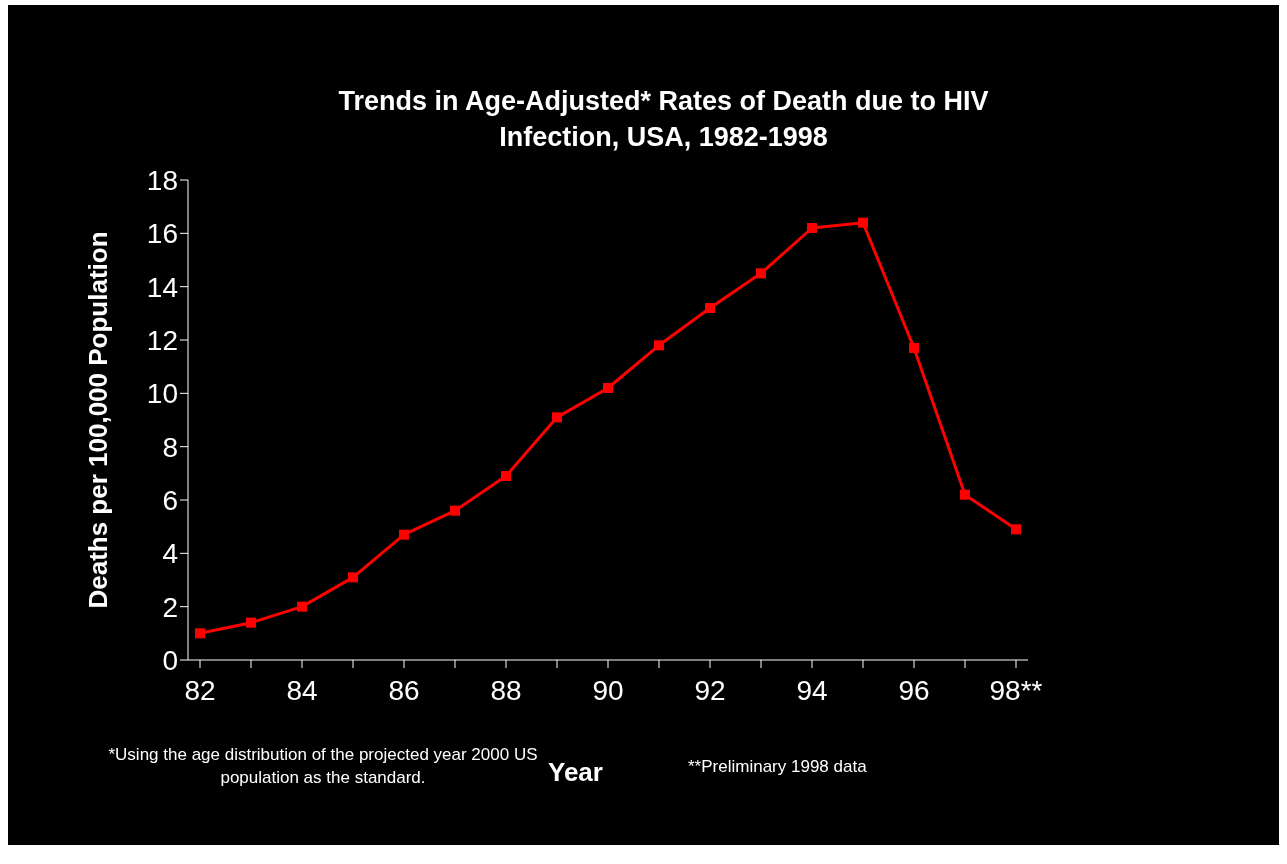  I want to click on y-tick-label: 2, so click(170, 607).